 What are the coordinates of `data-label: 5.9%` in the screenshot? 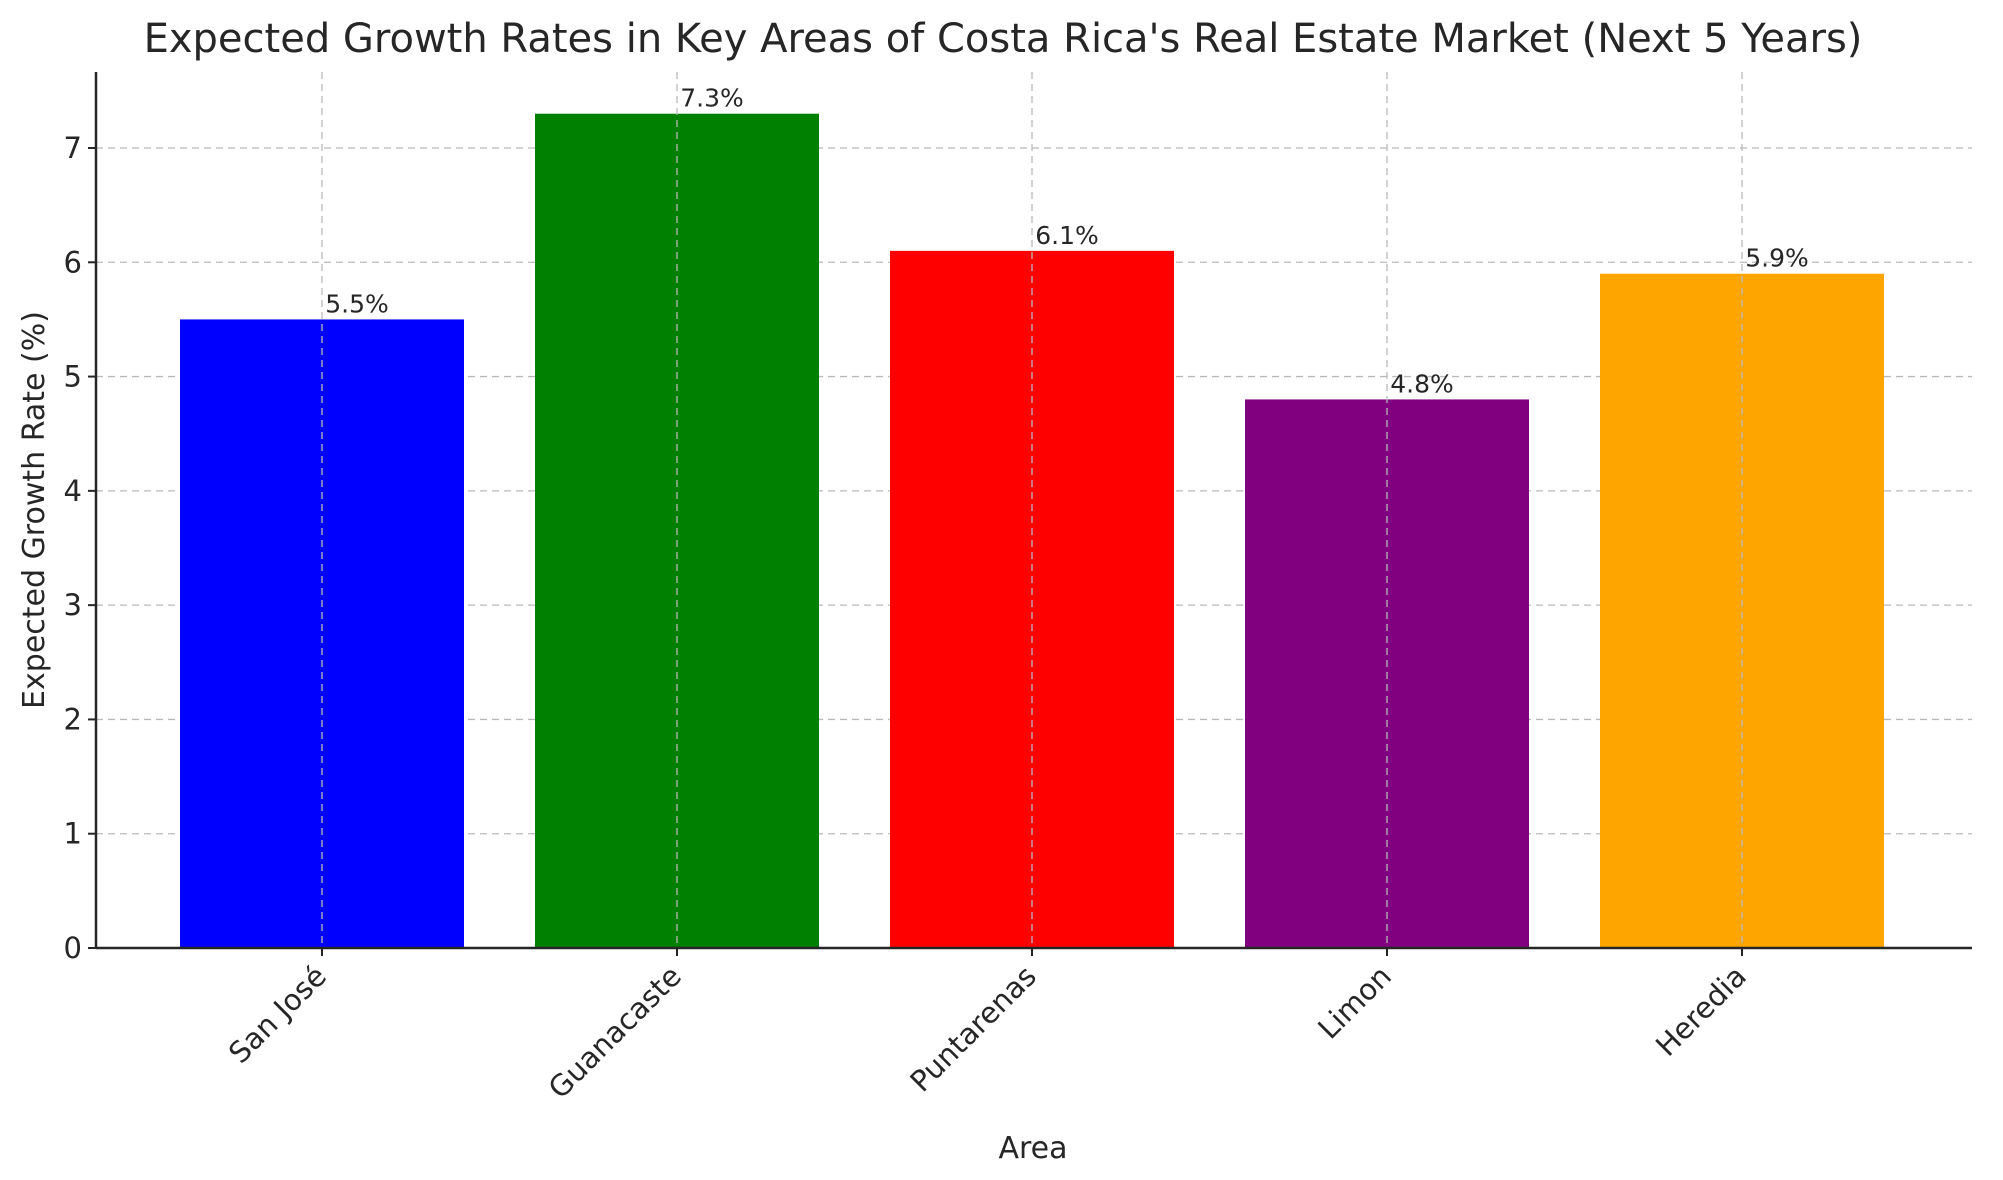 It's located at (1777, 258).